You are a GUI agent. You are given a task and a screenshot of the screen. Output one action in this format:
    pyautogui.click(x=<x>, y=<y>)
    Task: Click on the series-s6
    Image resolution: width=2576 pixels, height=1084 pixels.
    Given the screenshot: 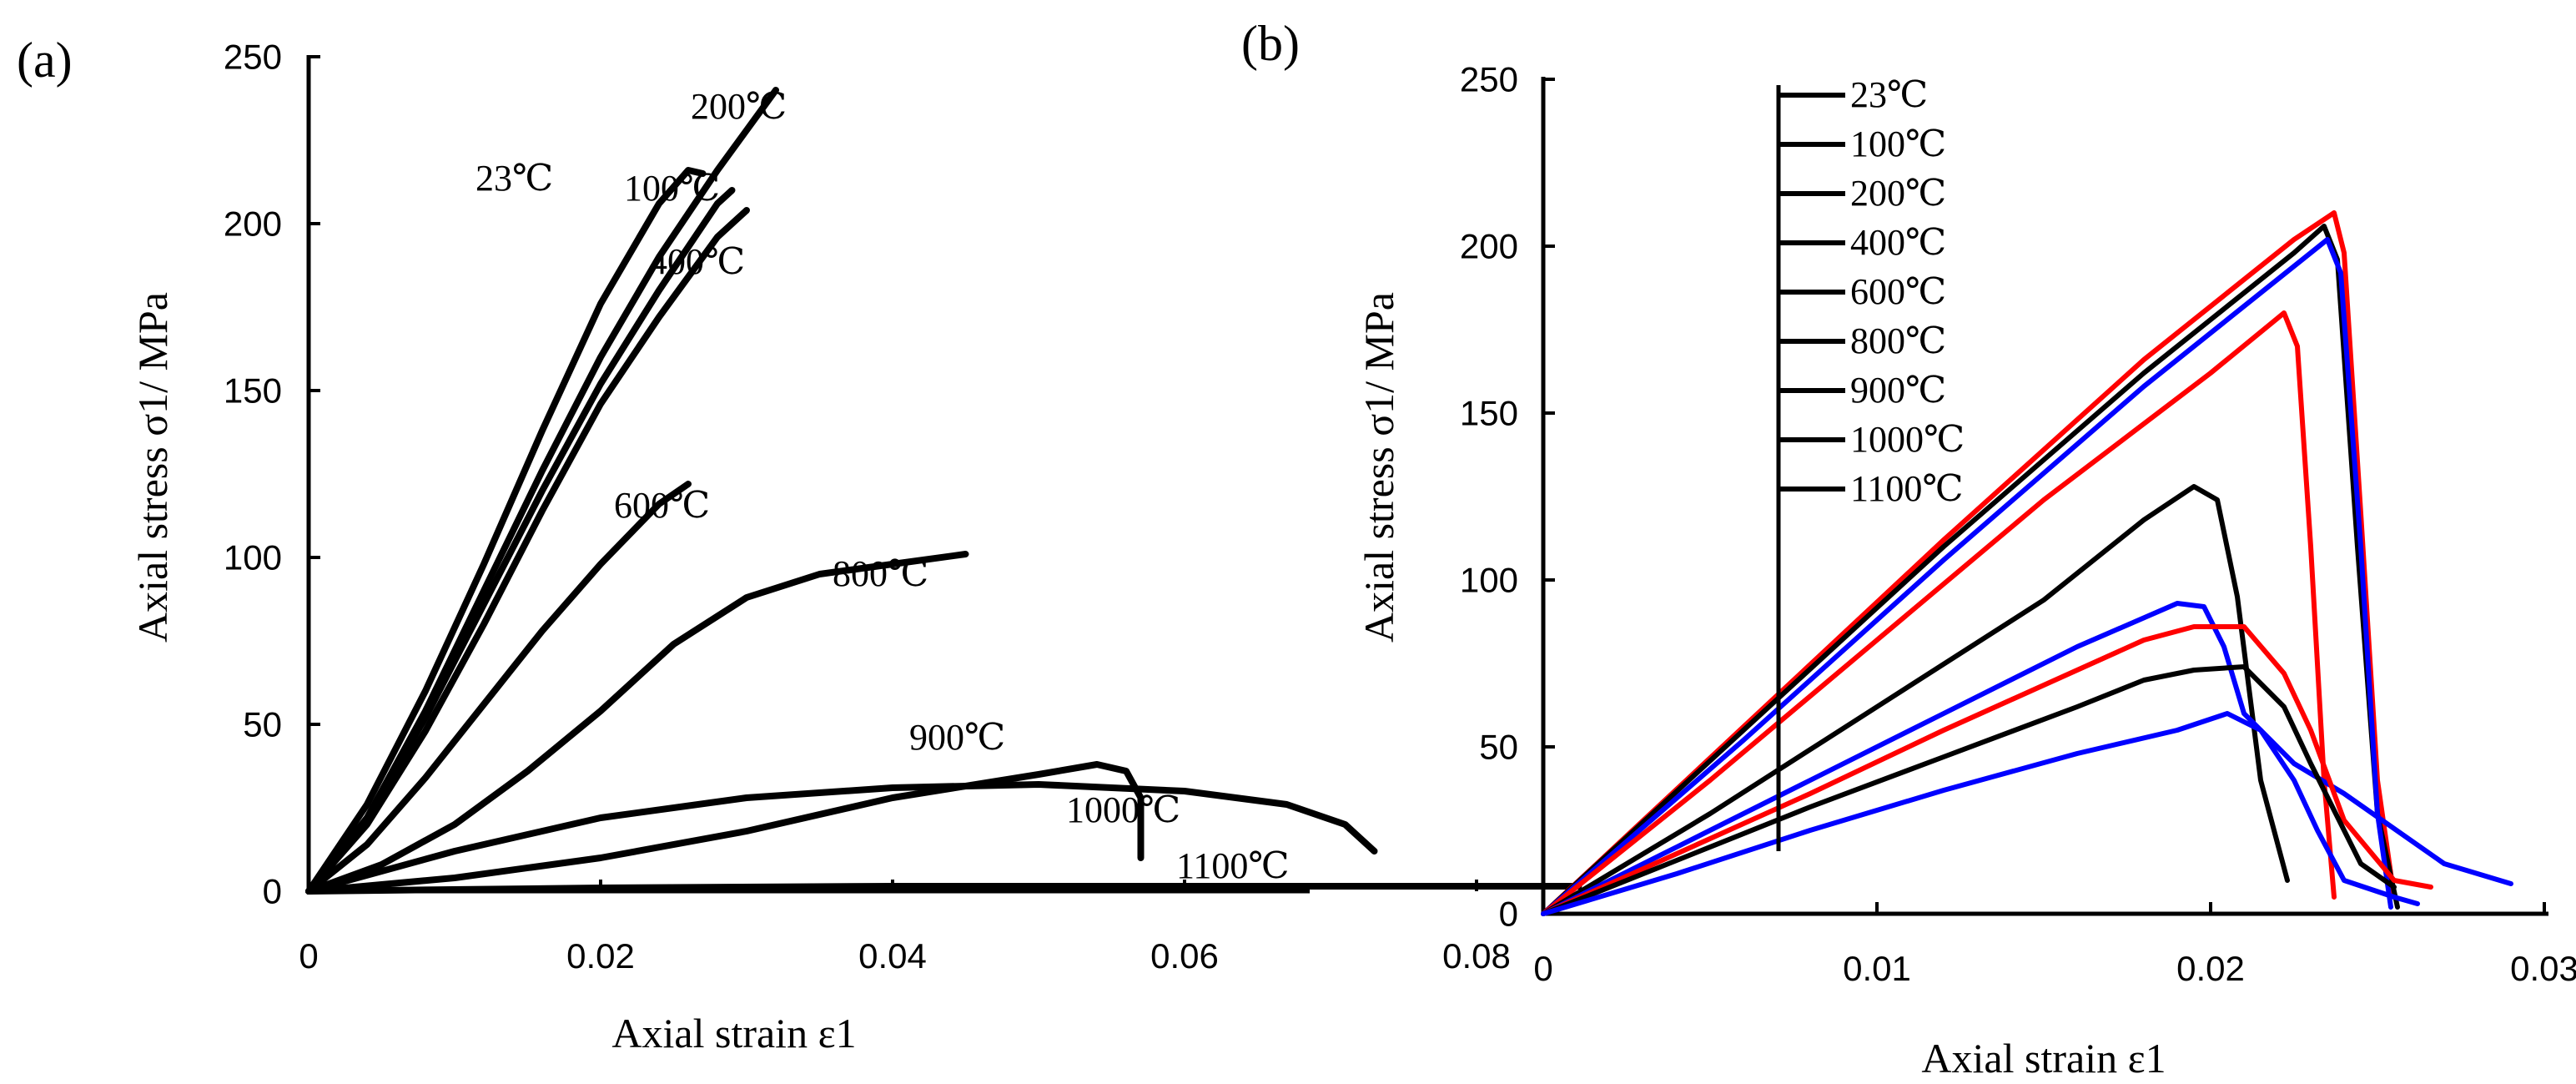 What is the action you would take?
    pyautogui.click(x=2027, y=758)
    